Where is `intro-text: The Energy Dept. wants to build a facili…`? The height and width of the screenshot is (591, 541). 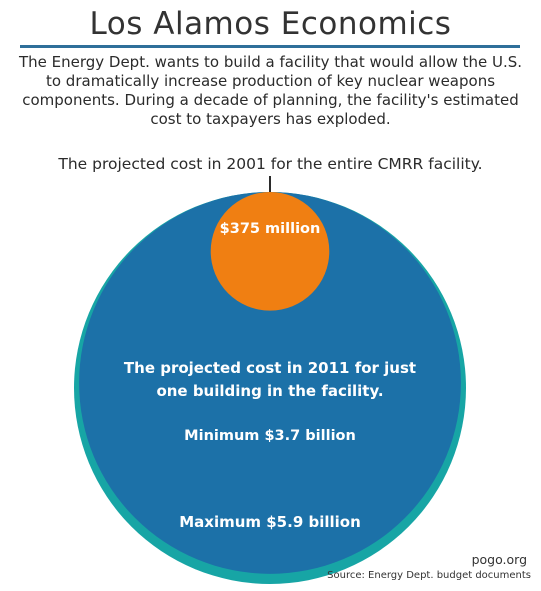 intro-text: The Energy Dept. wants to build a facili… is located at coordinates (270, 90).